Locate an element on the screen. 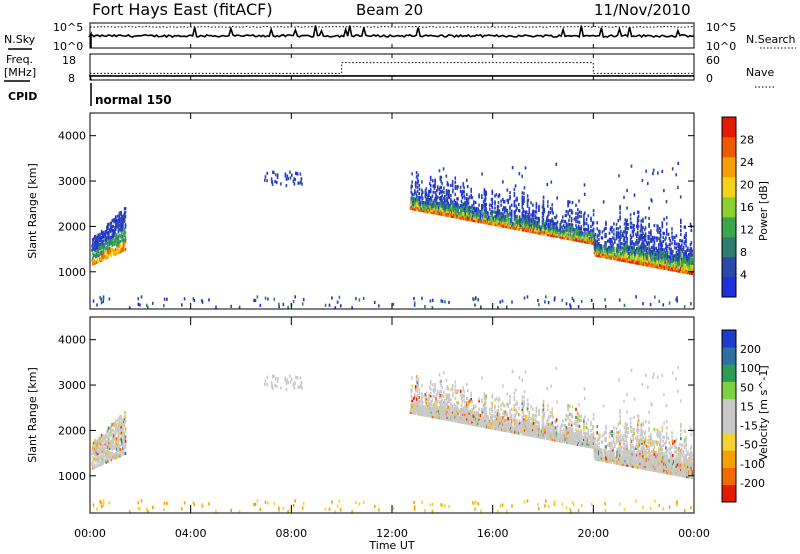 The height and width of the screenshot is (554, 800). nsky-line is located at coordinates (391, 36).